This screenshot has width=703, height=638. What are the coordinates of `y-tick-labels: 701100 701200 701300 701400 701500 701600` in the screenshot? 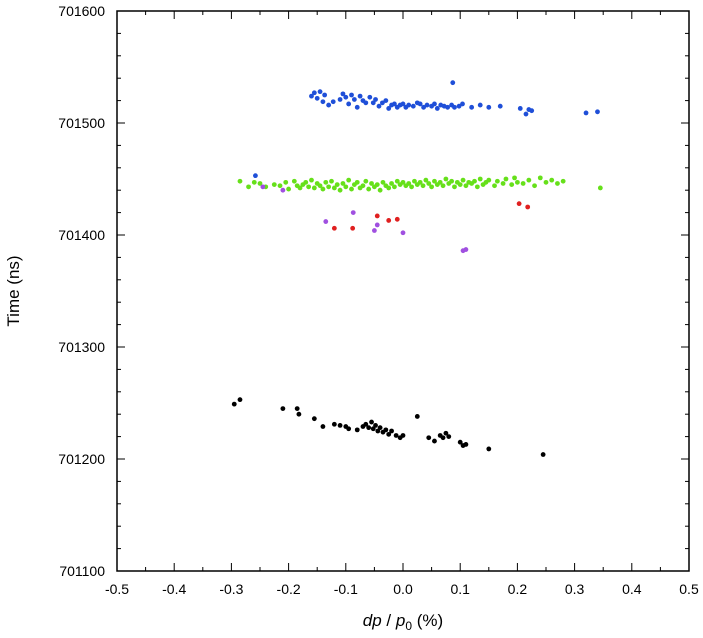 It's located at (81, 291).